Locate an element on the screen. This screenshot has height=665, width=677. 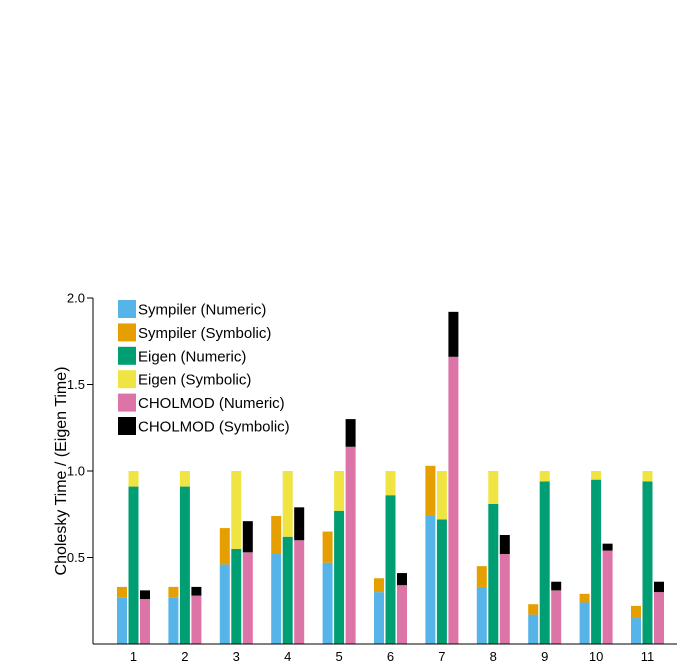
x-tick-label: 2 is located at coordinates (184, 656).